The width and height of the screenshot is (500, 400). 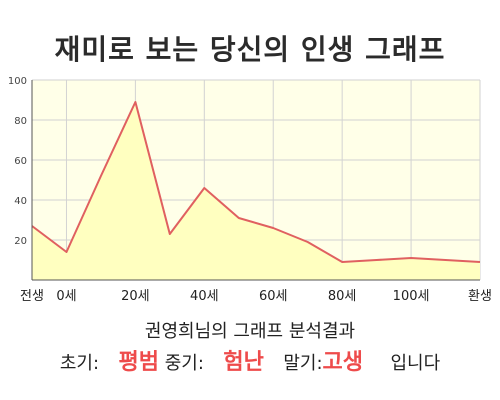 I want to click on x-tick-label: 20세, so click(x=135, y=296).